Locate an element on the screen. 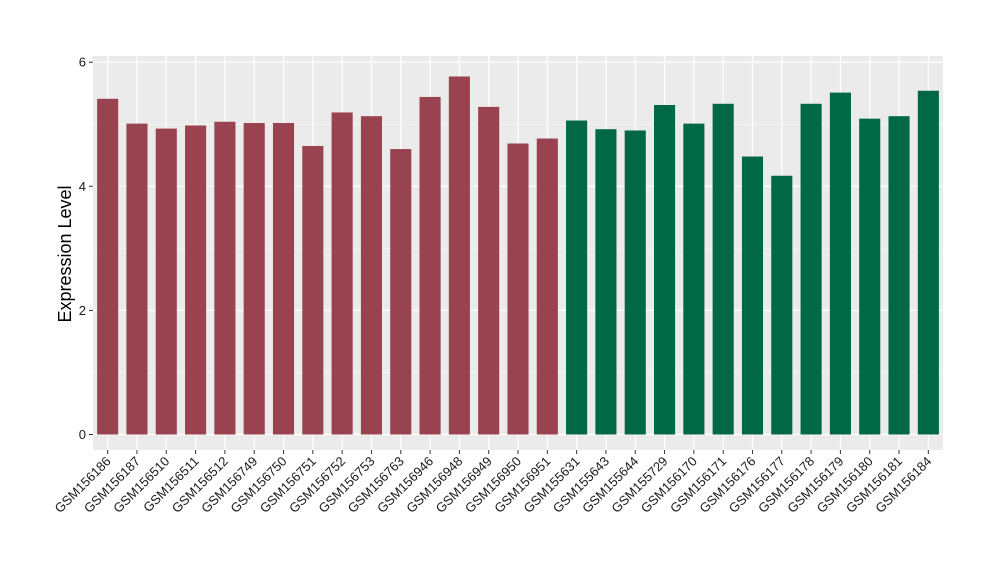 Image resolution: width=1000 pixels, height=580 pixels. bar-GSM156950 is located at coordinates (518, 289).